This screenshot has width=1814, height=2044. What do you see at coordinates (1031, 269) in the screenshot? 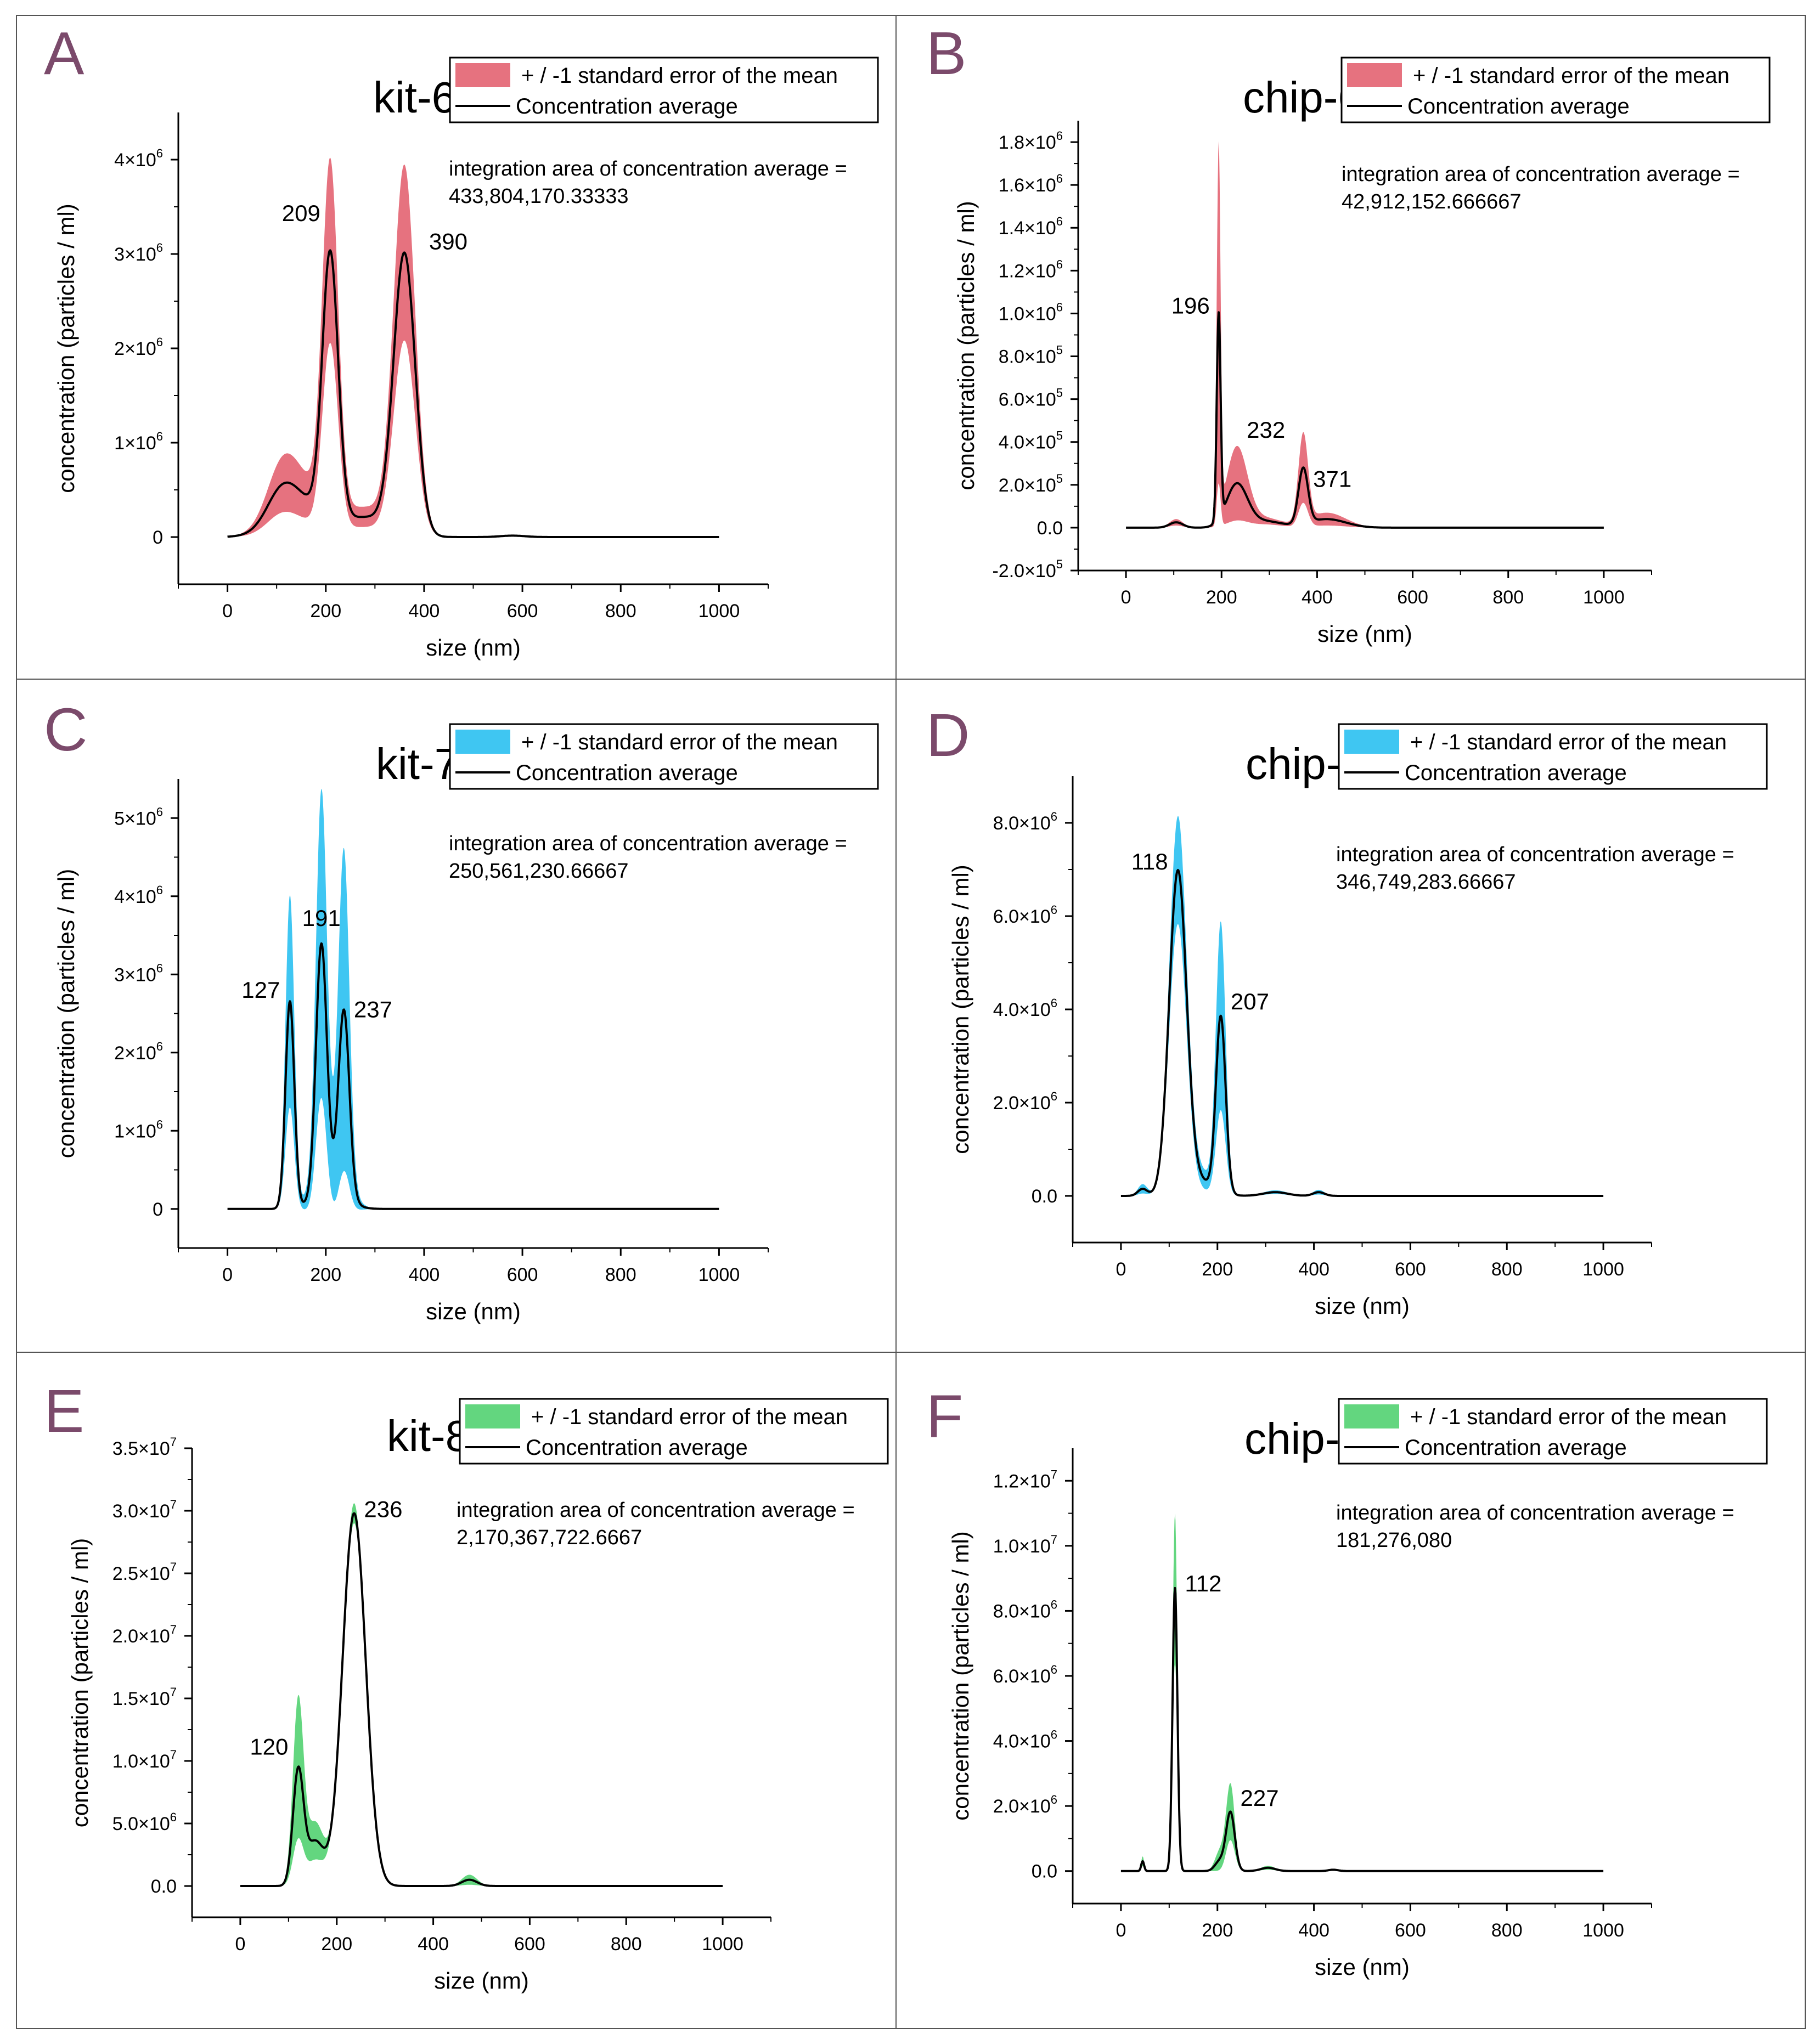
I see `y-tick-label: 1.2×10⁶` at bounding box center [1031, 269].